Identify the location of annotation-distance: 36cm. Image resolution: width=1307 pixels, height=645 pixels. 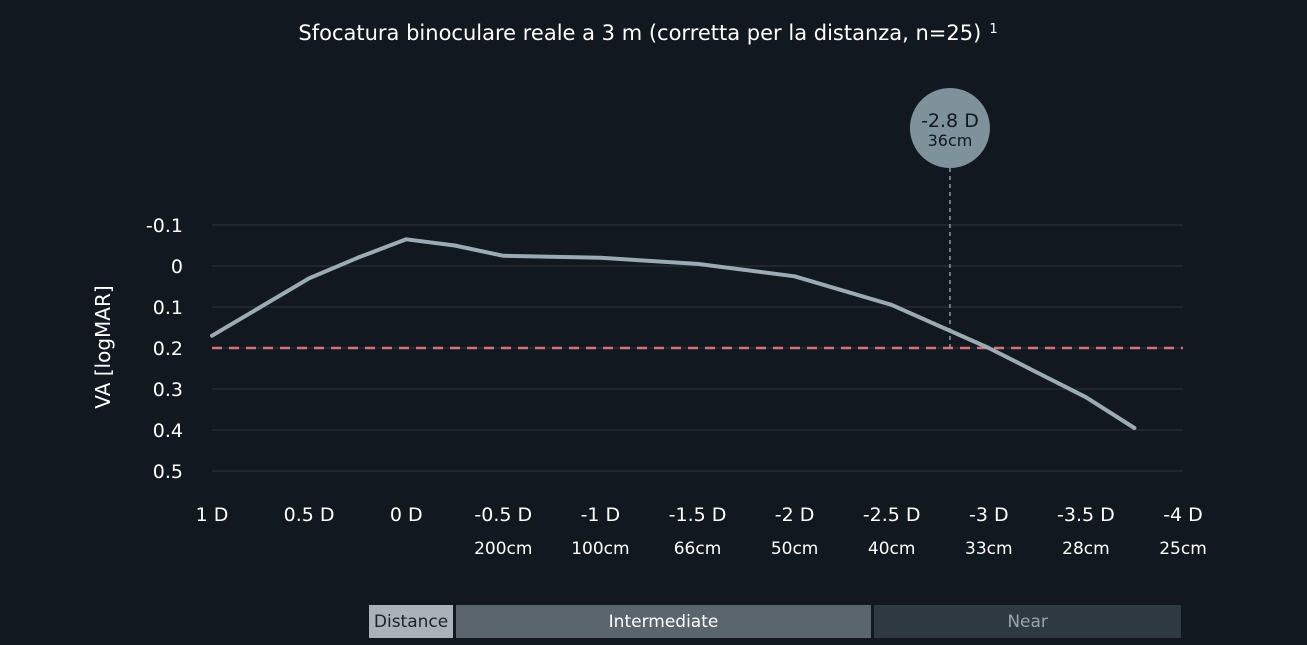
(950, 140).